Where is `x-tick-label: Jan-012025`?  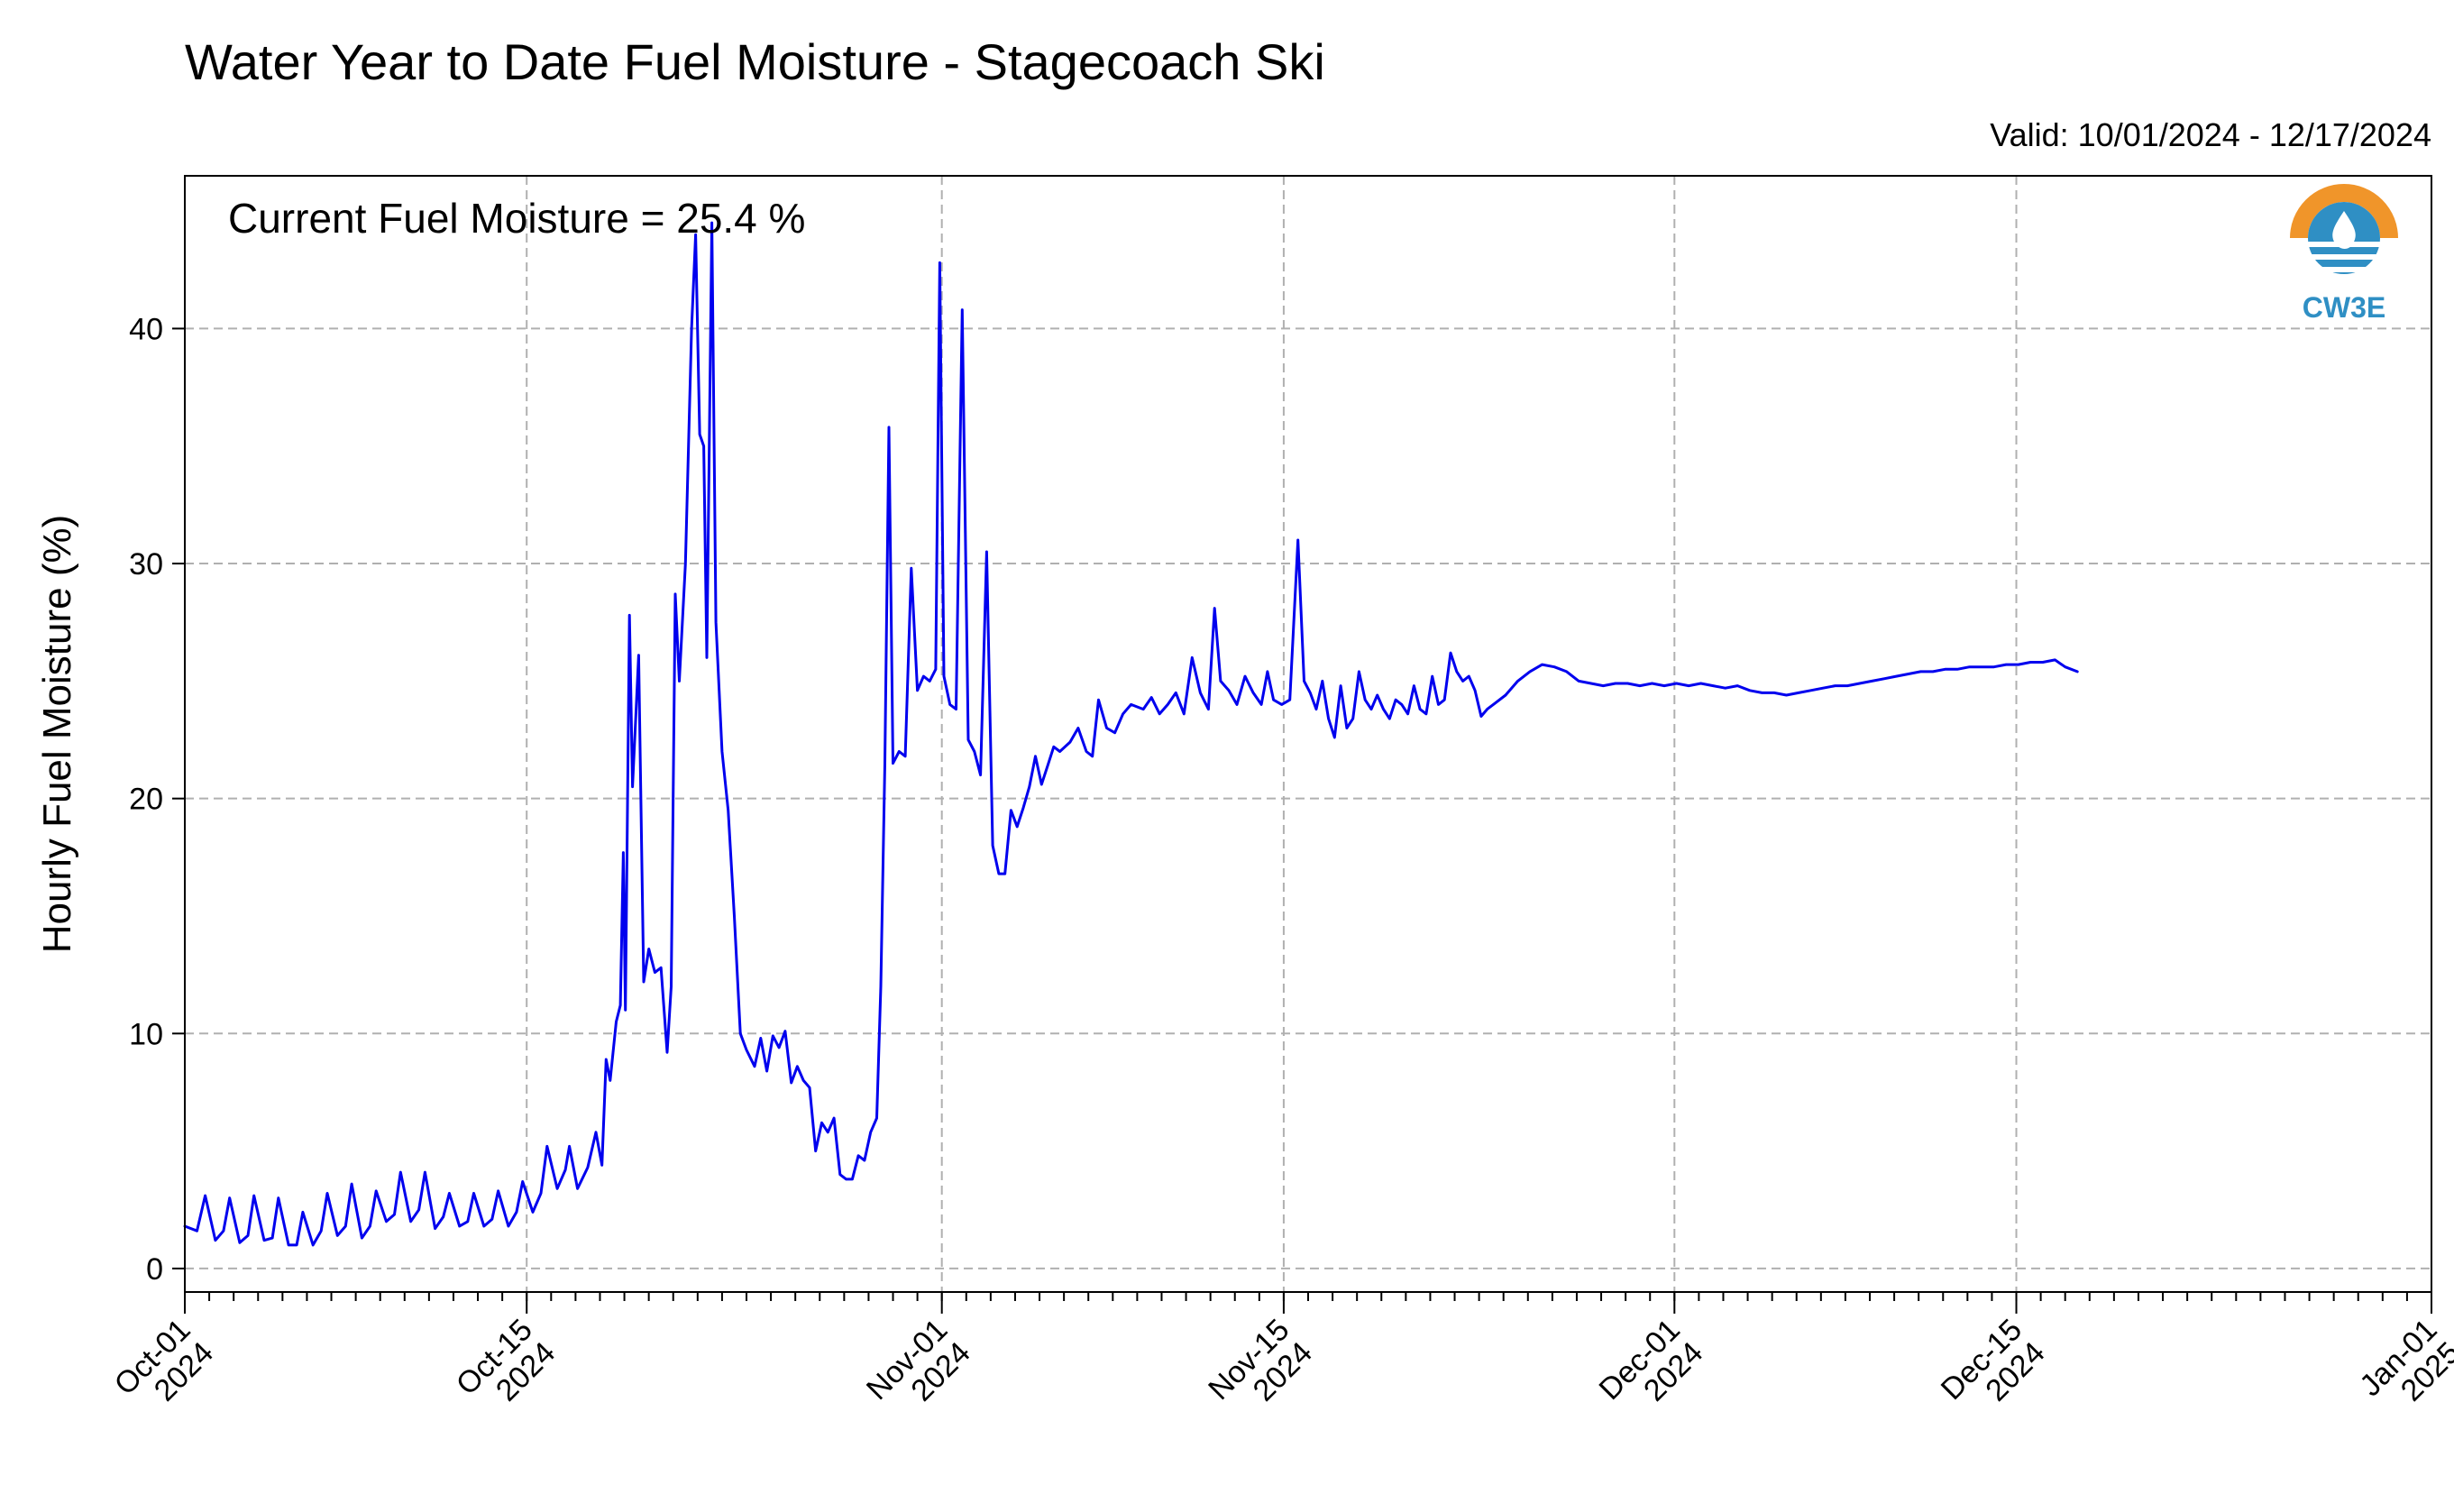 x-tick-label: Jan-012025 is located at coordinates (2403, 1369).